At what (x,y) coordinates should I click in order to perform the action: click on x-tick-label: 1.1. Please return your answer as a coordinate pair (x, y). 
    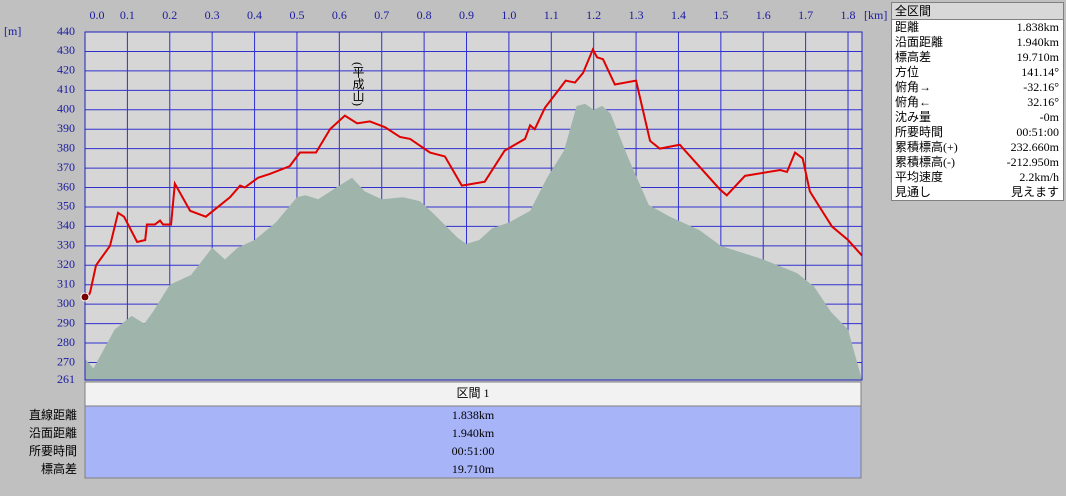
    Looking at the image, I should click on (551, 15).